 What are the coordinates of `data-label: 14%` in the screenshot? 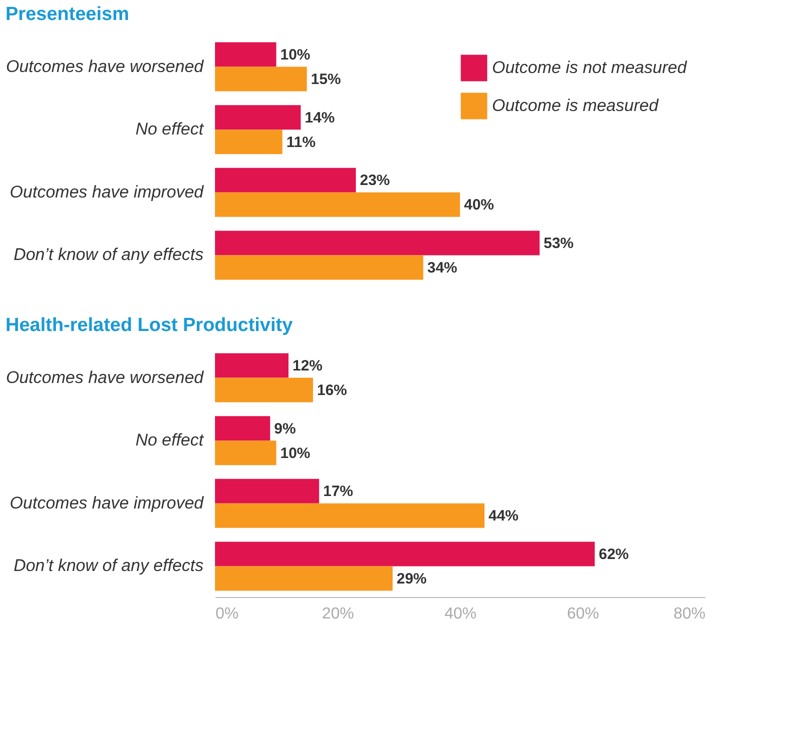 It's located at (319, 117).